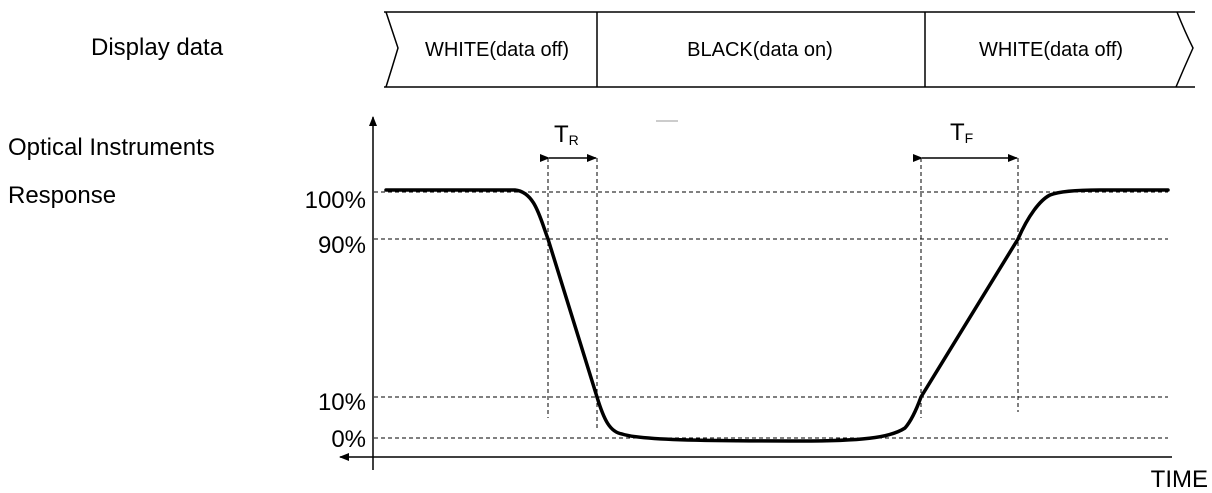 The image size is (1212, 493). I want to click on svg-text: TF, so click(961, 132).